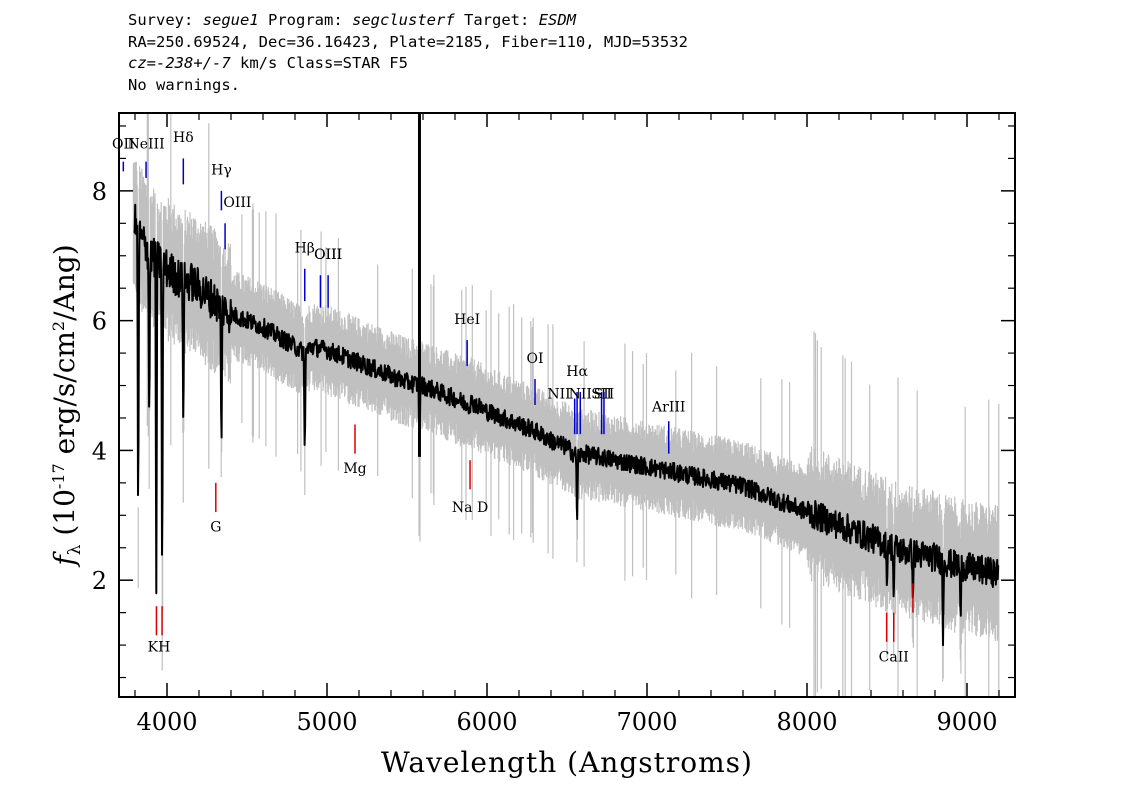 This screenshot has height=810, width=1134. I want to click on emission-line-label-2: Hδ, so click(183, 138).